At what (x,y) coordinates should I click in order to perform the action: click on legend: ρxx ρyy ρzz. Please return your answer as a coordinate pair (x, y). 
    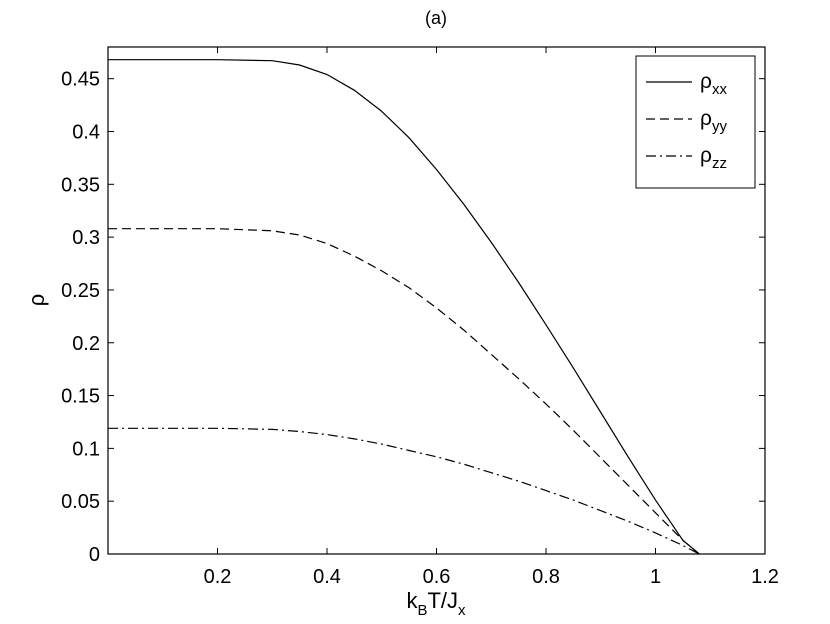
    Looking at the image, I should click on (695, 122).